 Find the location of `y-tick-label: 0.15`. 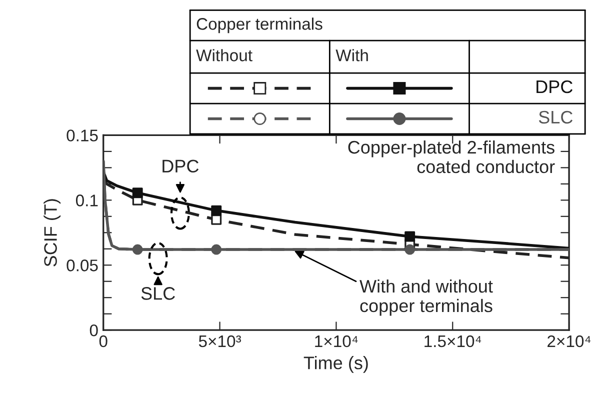

y-tick-label: 0.15 is located at coordinates (82, 136).